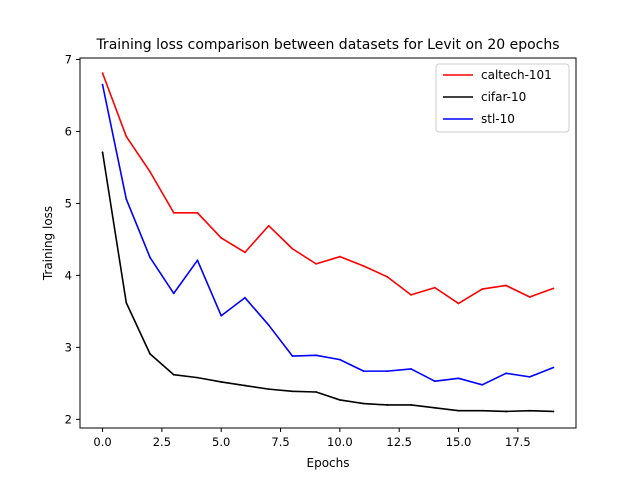 The image size is (640, 480). What do you see at coordinates (102, 442) in the screenshot?
I see `x-tick-label: 0.0` at bounding box center [102, 442].